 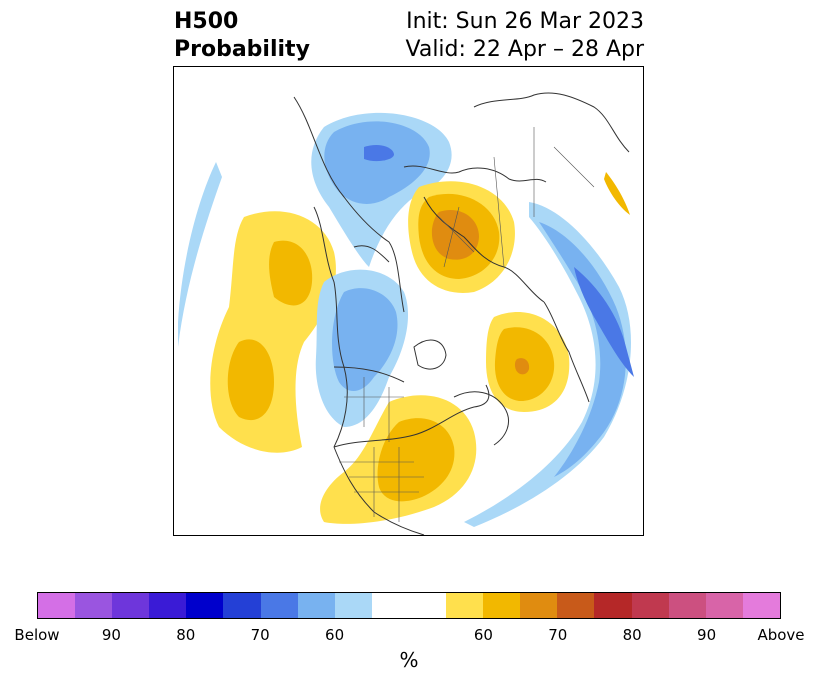 What do you see at coordinates (781, 635) in the screenshot?
I see `colorbar-tick-label: Above` at bounding box center [781, 635].